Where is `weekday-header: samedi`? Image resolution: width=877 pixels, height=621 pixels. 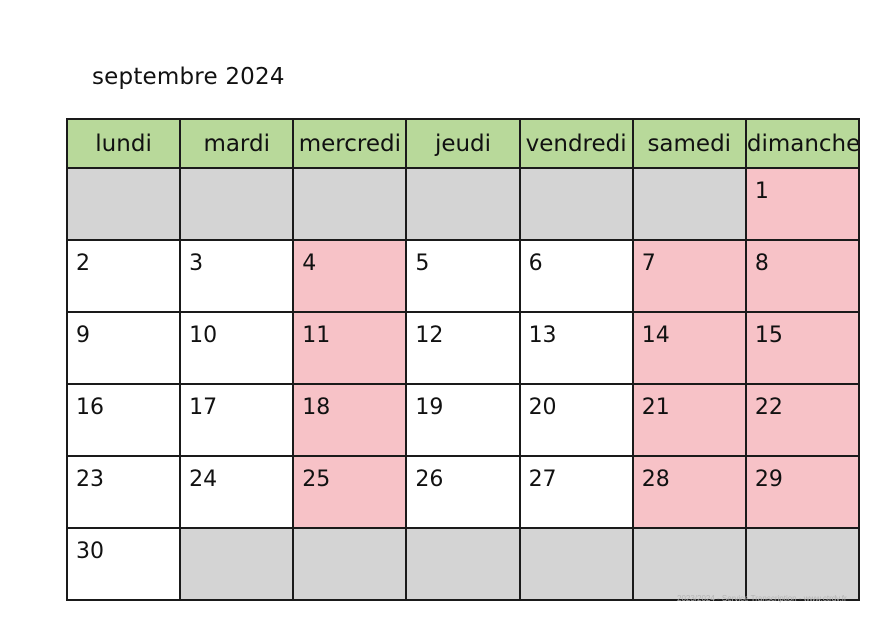 weekday-header: samedi is located at coordinates (689, 143).